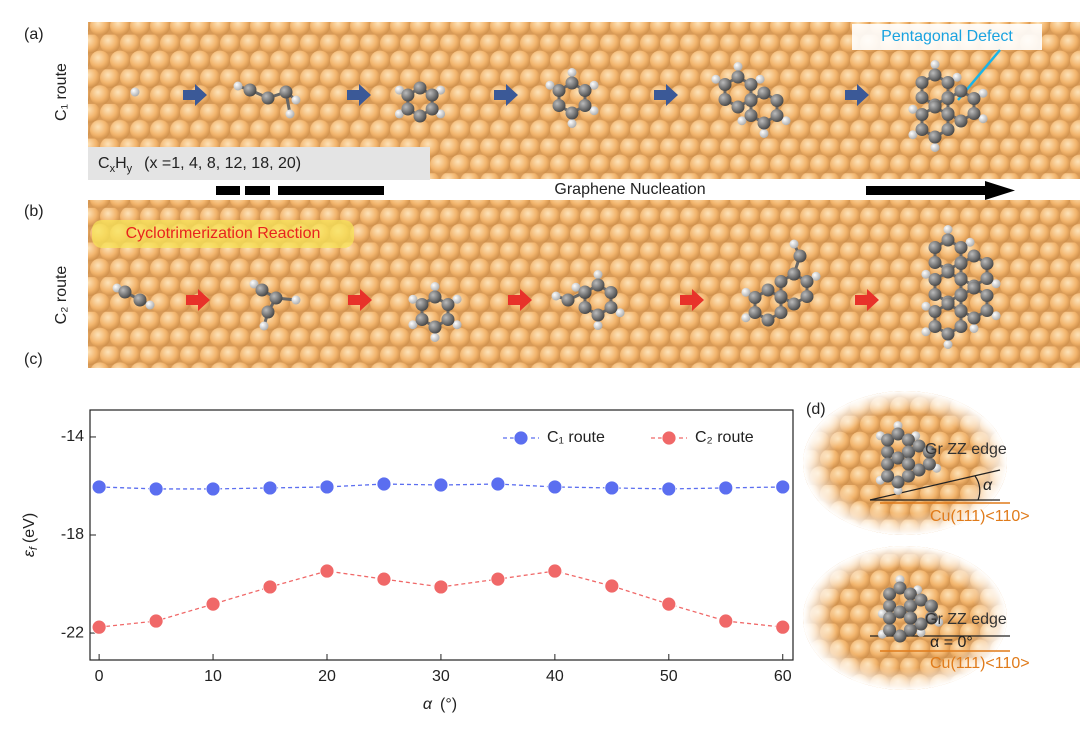 The image size is (1080, 730). Describe the element at coordinates (441, 599) in the screenshot. I see `series-line` at that location.